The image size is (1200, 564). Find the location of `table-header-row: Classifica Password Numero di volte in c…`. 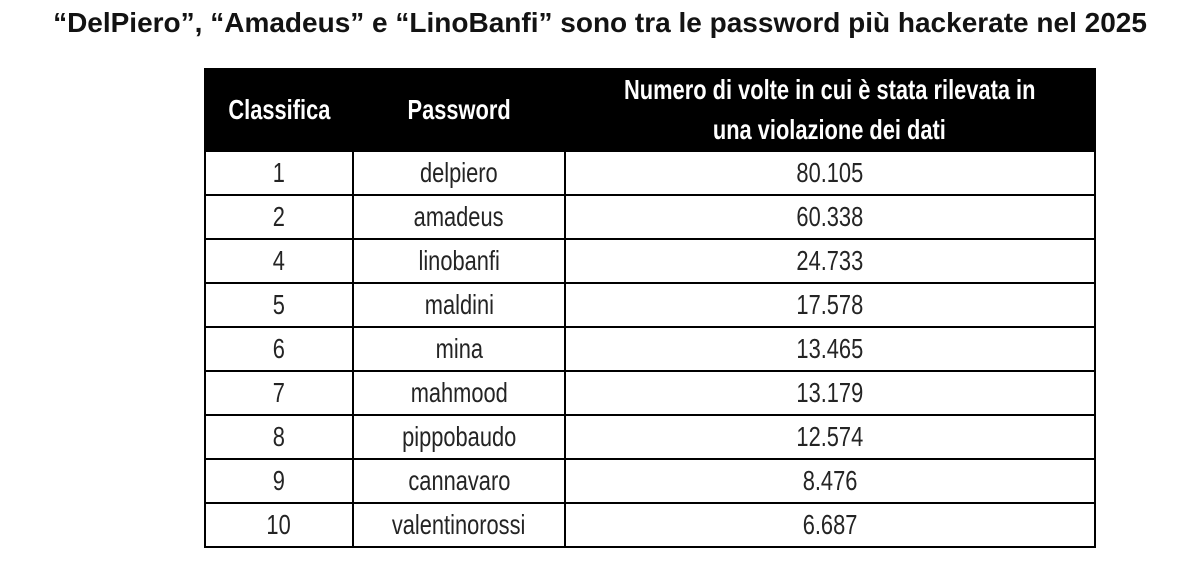

table-header-row: Classifica Password Numero di volte in c… is located at coordinates (650, 110).